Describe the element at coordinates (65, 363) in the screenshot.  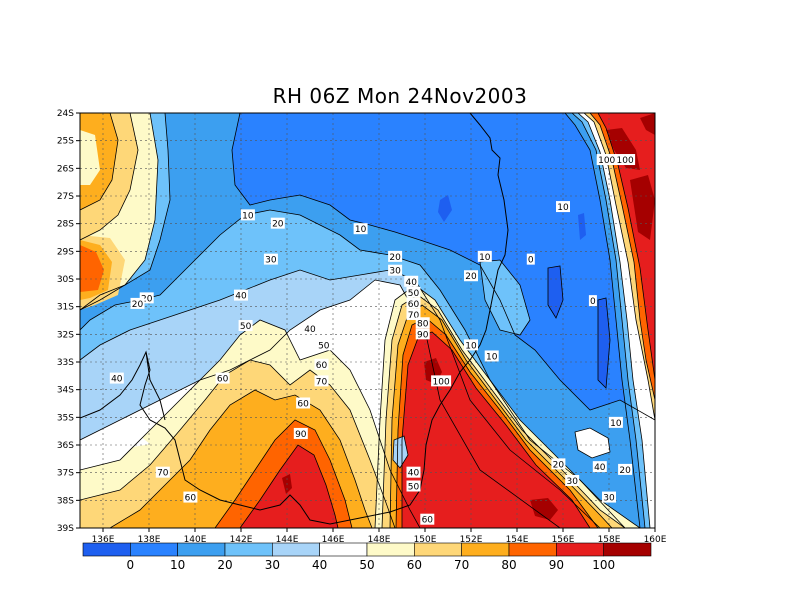
I see `y-tick-label: 33S` at that location.